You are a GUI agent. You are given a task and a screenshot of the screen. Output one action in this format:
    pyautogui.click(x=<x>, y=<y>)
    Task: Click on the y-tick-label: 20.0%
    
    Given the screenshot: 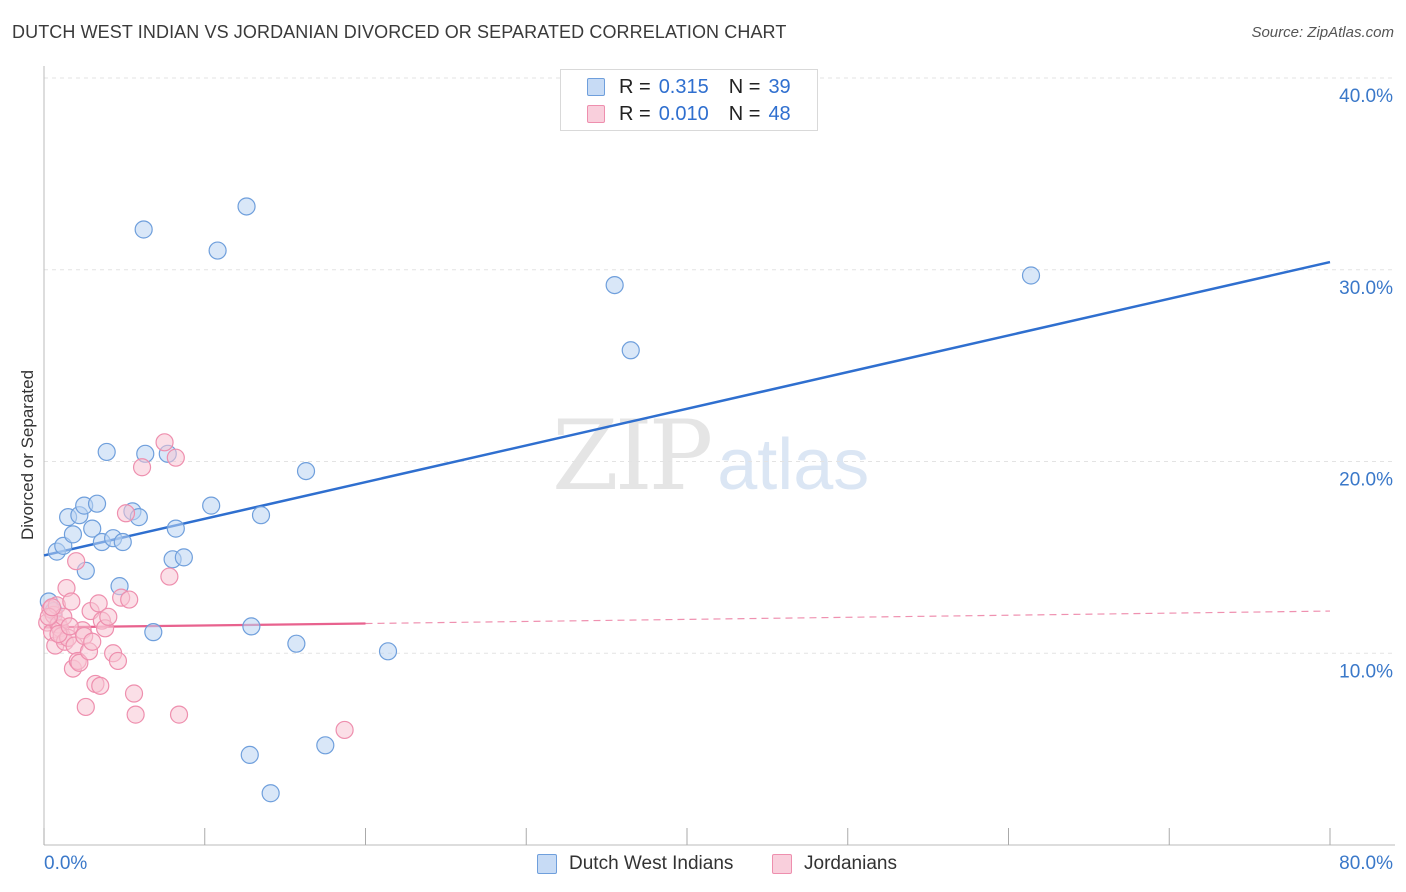 What is the action you would take?
    pyautogui.click(x=1366, y=480)
    